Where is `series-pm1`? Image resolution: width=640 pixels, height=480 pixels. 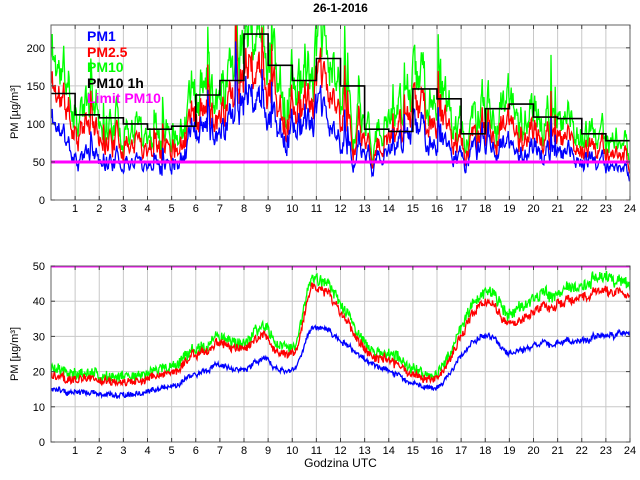 series-pm1 is located at coordinates (340, 362).